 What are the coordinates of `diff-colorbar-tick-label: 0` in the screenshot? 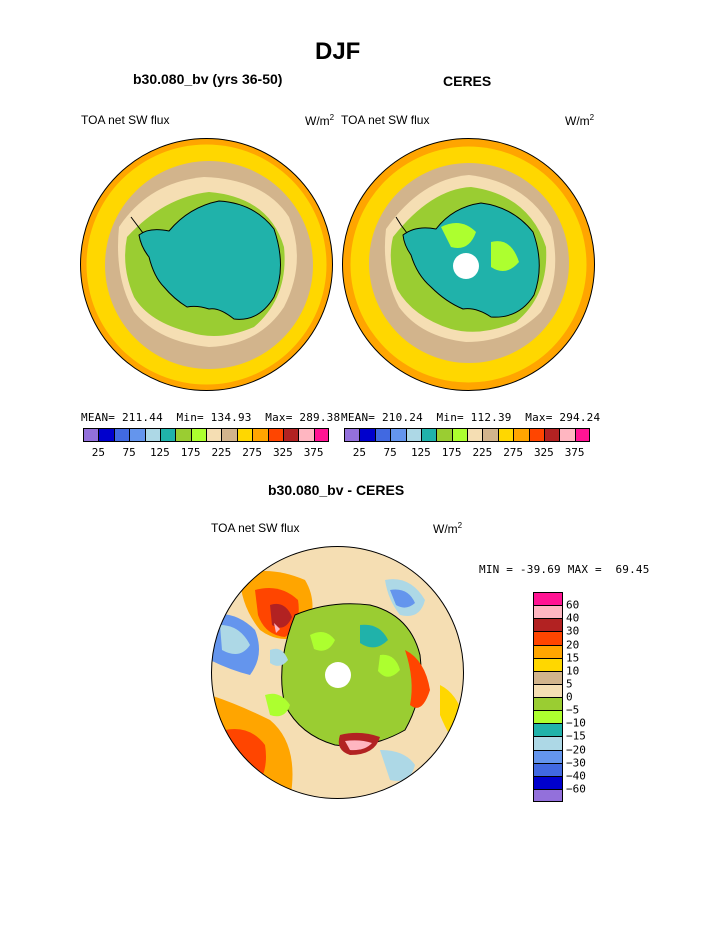 It's located at (569, 697).